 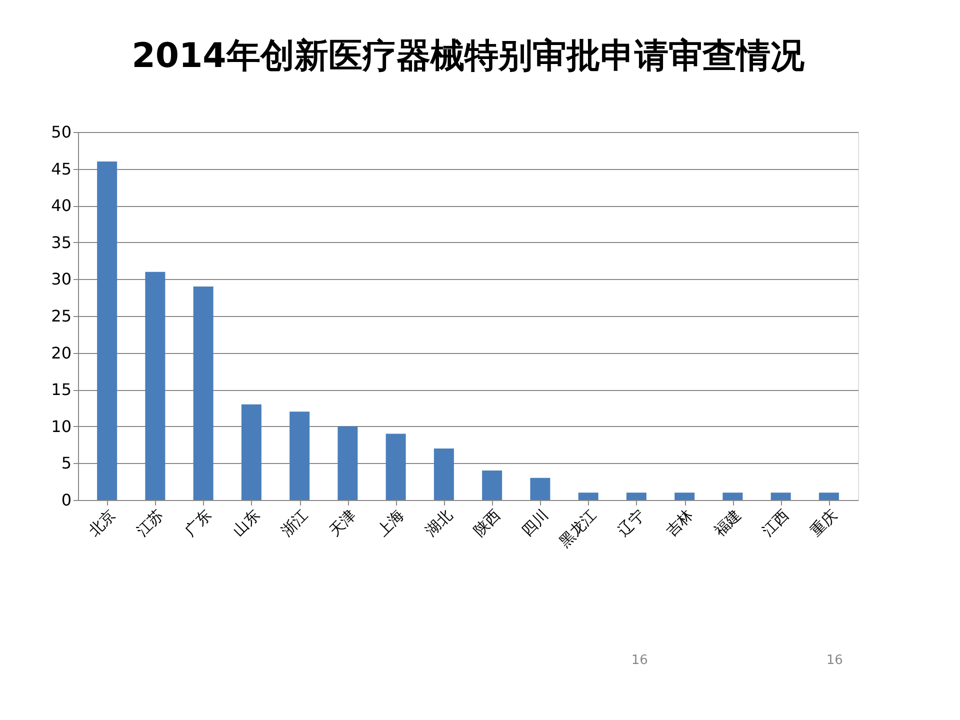 What do you see at coordinates (61, 206) in the screenshot?
I see `y-tick-label: 40` at bounding box center [61, 206].